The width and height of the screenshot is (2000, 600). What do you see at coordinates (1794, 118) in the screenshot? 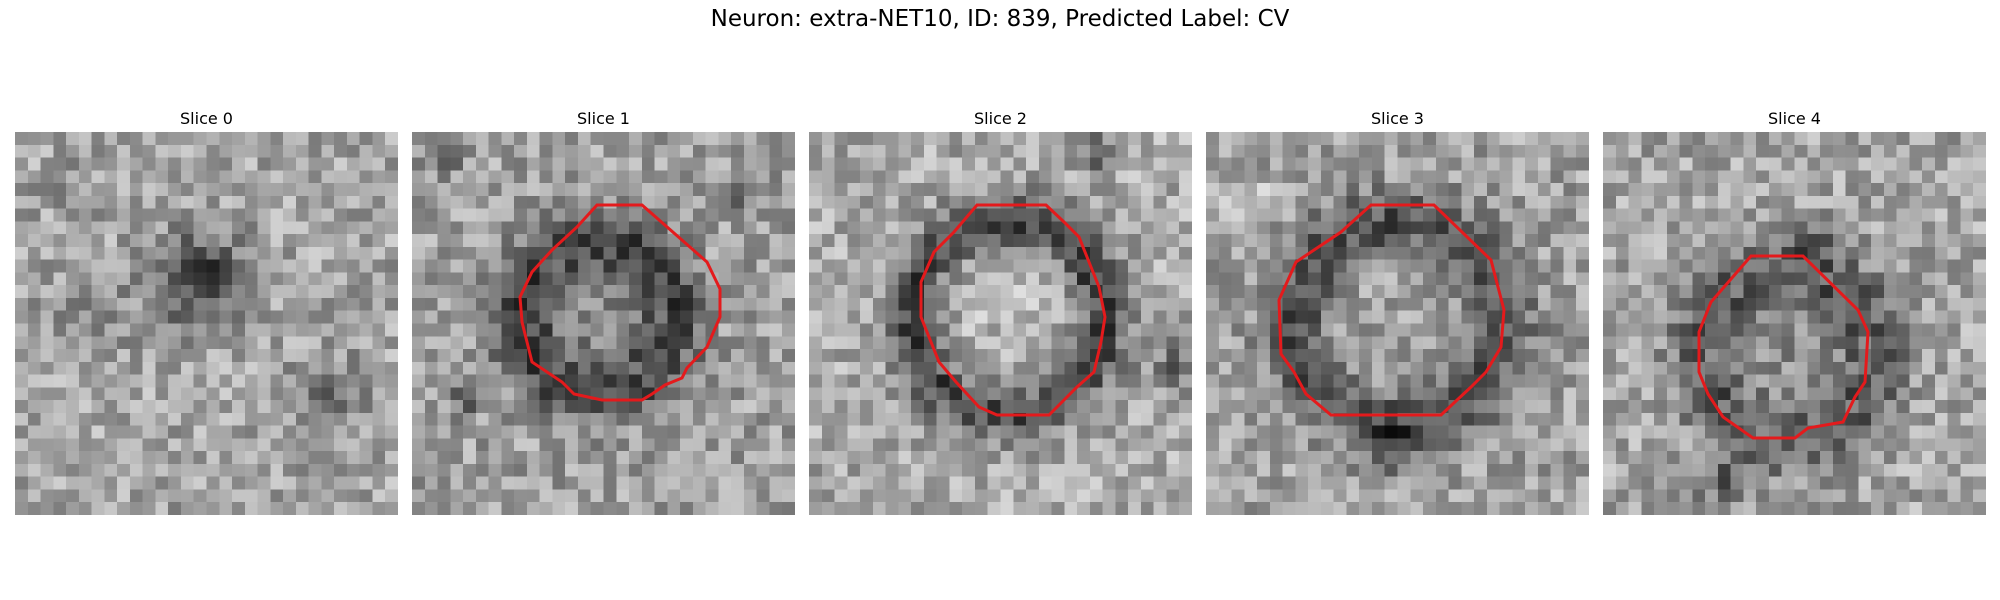
I see `slice-title: Slice 4` at bounding box center [1794, 118].